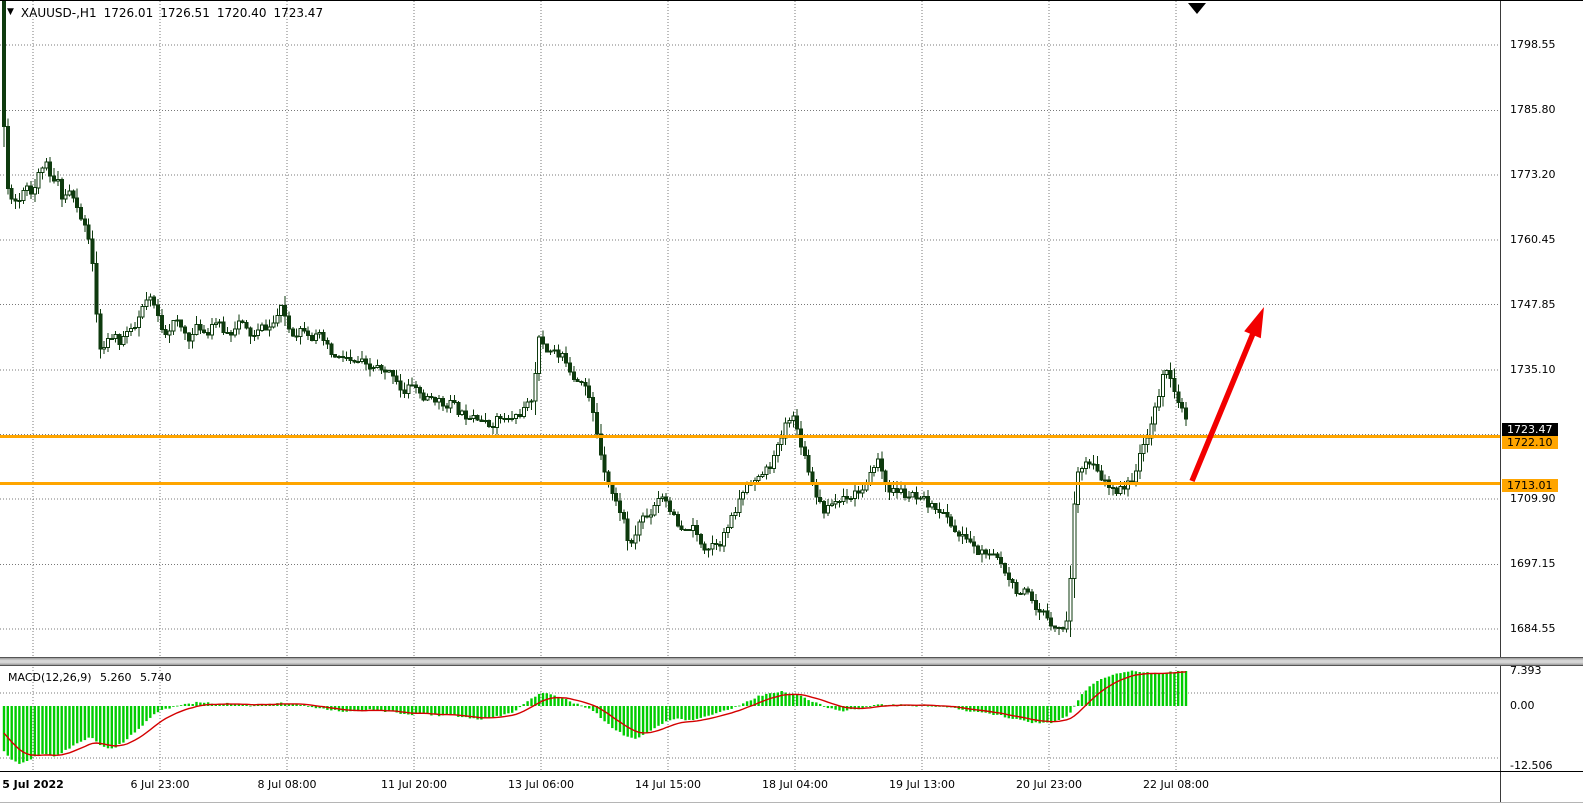 Image resolution: width=1583 pixels, height=812 pixels. I want to click on time-axis-label: 6 Jul 23:00, so click(160, 784).